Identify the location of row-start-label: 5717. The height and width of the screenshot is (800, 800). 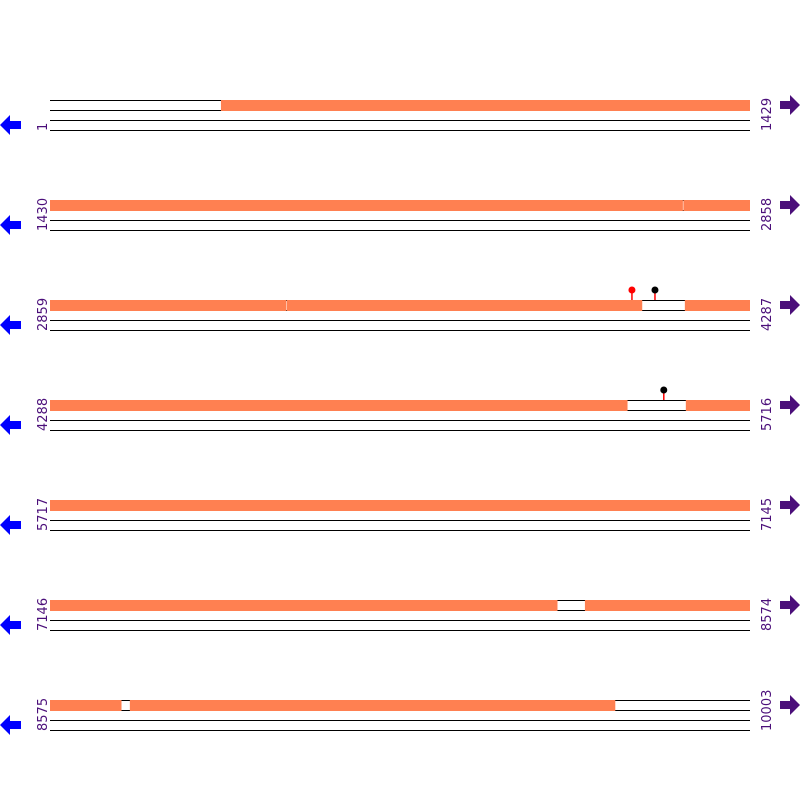
(43, 514).